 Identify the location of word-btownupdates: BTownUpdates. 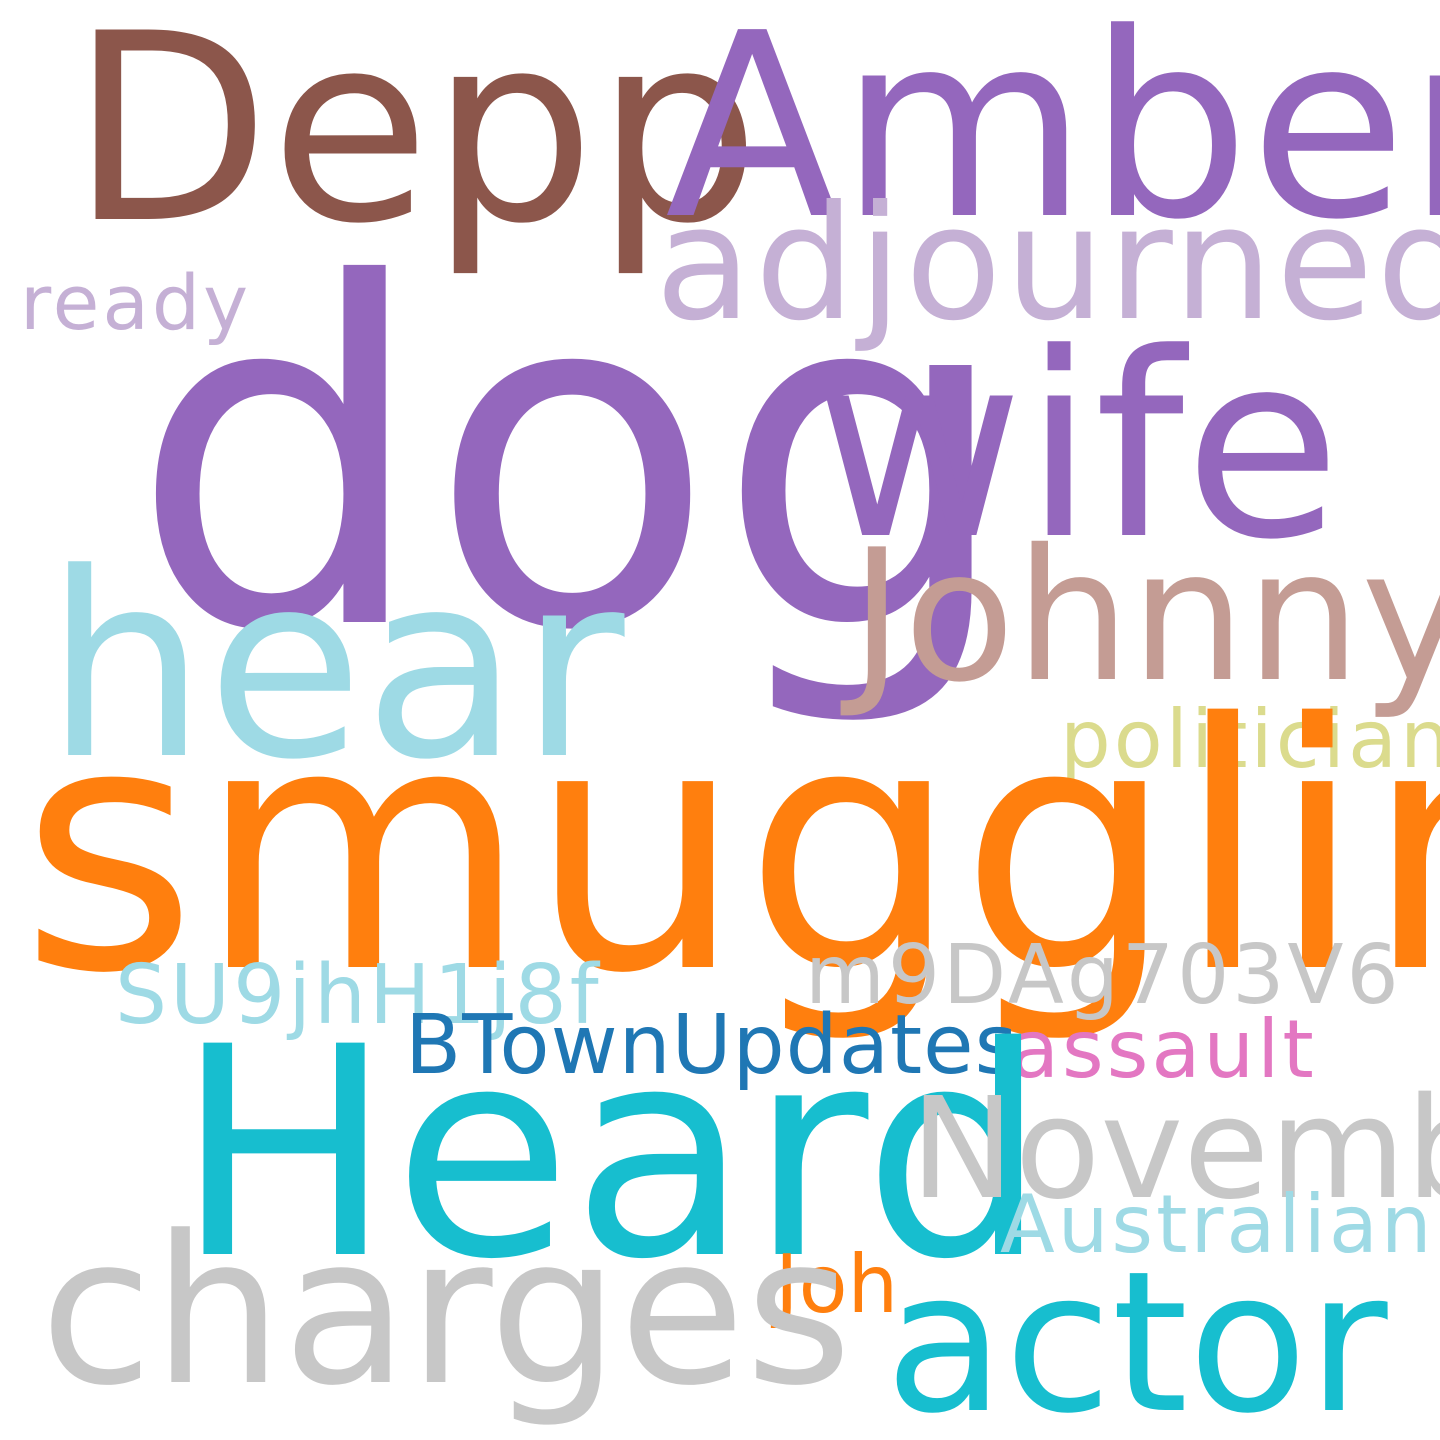
(712, 1045).